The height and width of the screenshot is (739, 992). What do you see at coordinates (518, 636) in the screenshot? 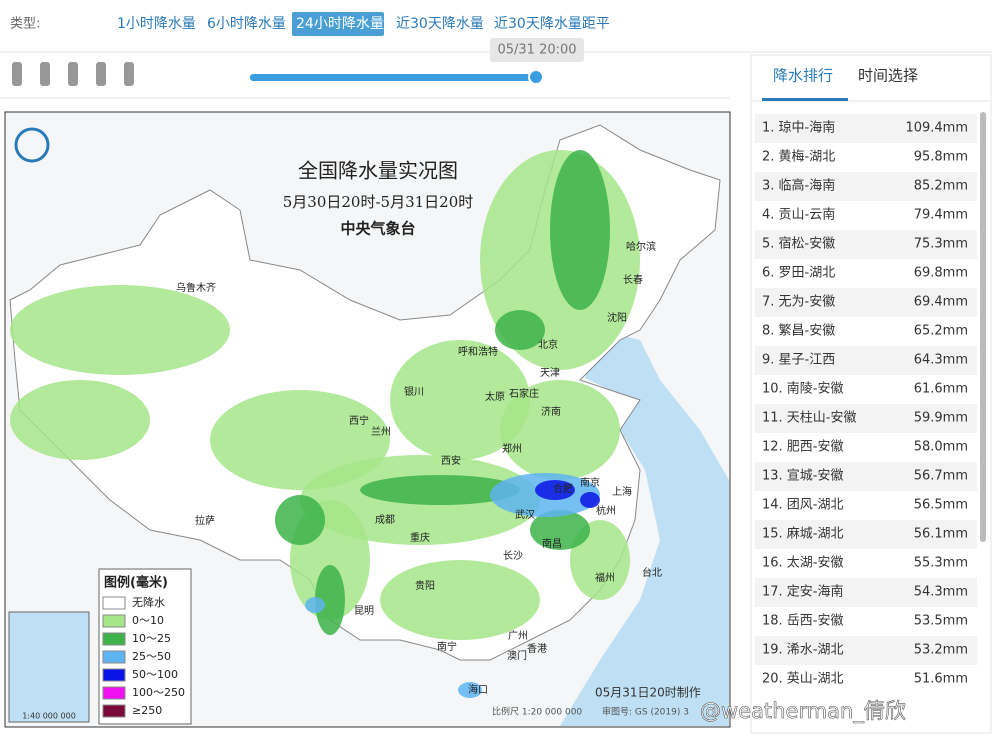
I see `city-label: 广州` at bounding box center [518, 636].